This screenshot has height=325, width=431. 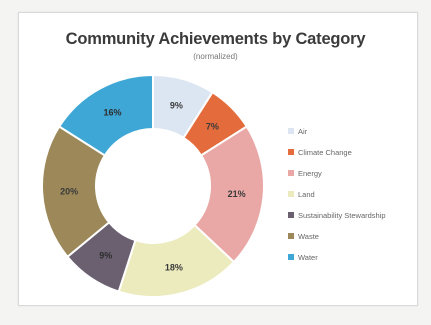 I want to click on legend-label-land: Land, so click(x=306, y=194).